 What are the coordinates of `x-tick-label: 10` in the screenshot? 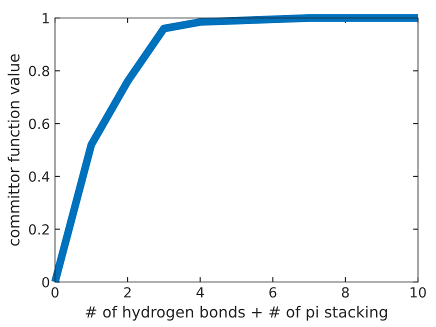 It's located at (418, 292).